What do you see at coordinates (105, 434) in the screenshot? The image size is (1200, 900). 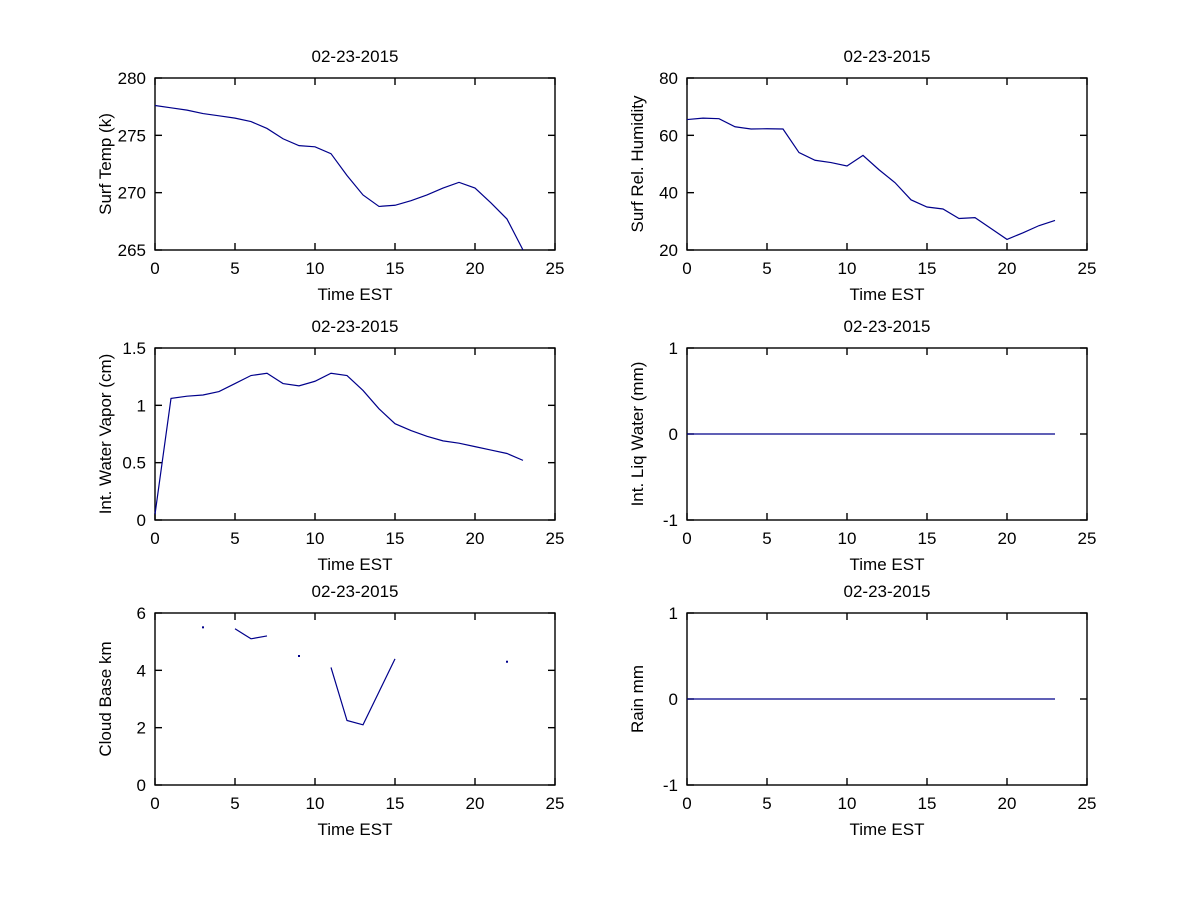 I see `y-axis-label: Int. Water Vapor (cm)` at bounding box center [105, 434].